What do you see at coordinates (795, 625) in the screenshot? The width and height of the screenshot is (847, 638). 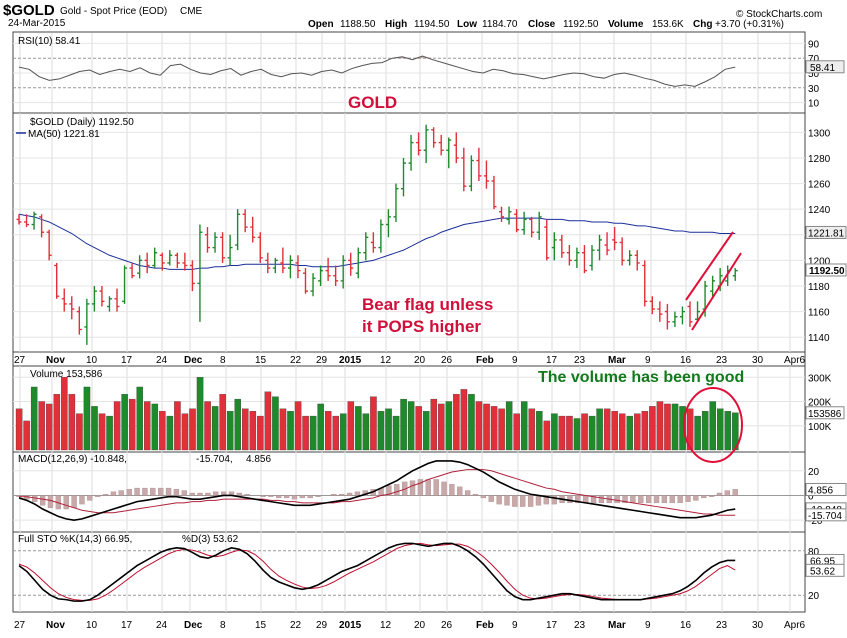 I see `x-axis-bottom-label: Apr6` at bounding box center [795, 625].